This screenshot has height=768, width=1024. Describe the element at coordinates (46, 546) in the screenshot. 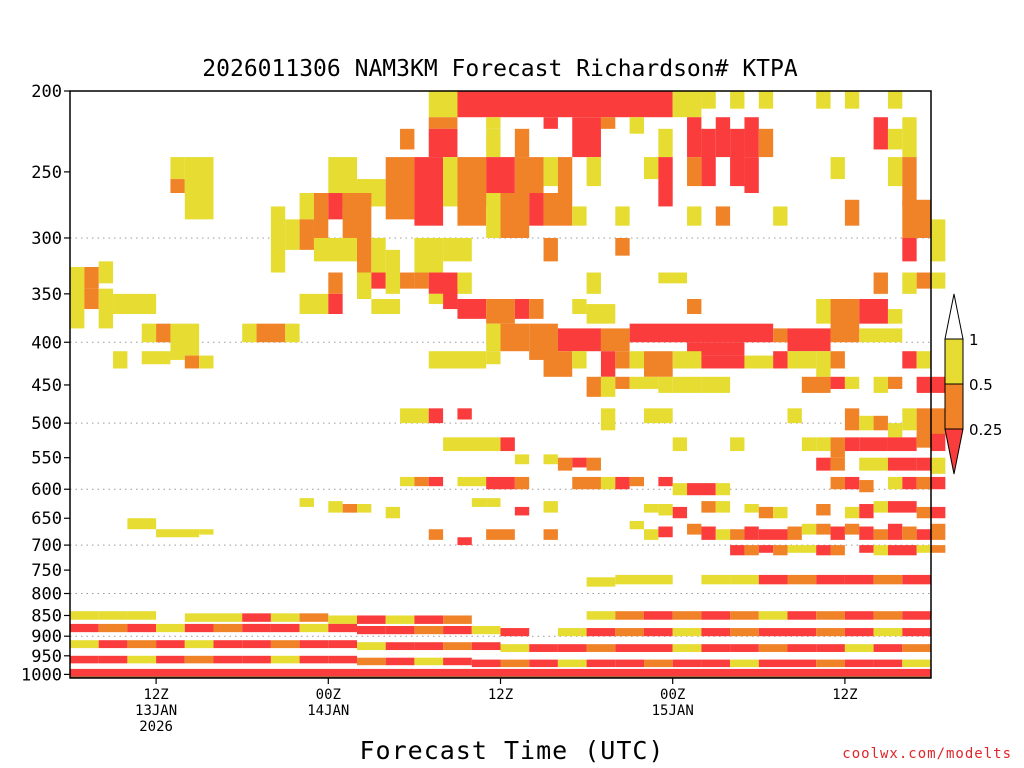

I see `y-tick-label: 700` at that location.